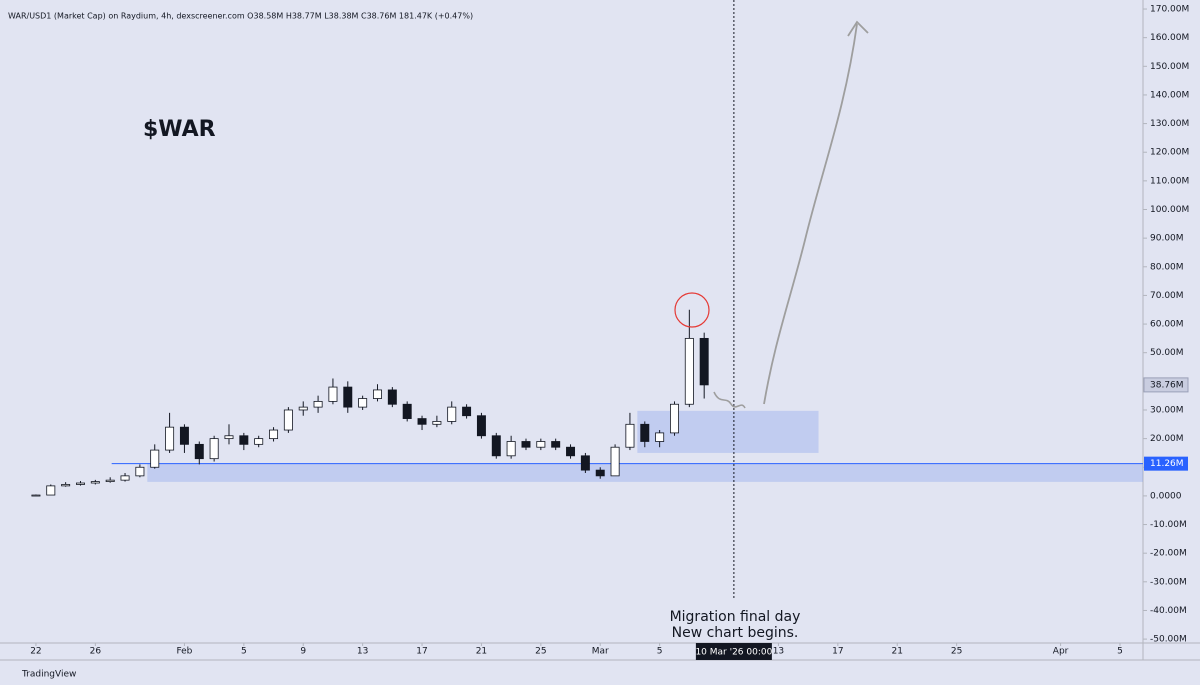 The height and width of the screenshot is (685, 1200). Describe the element at coordinates (1168, 640) in the screenshot. I see `y-tick-label: -50.00M` at that location.